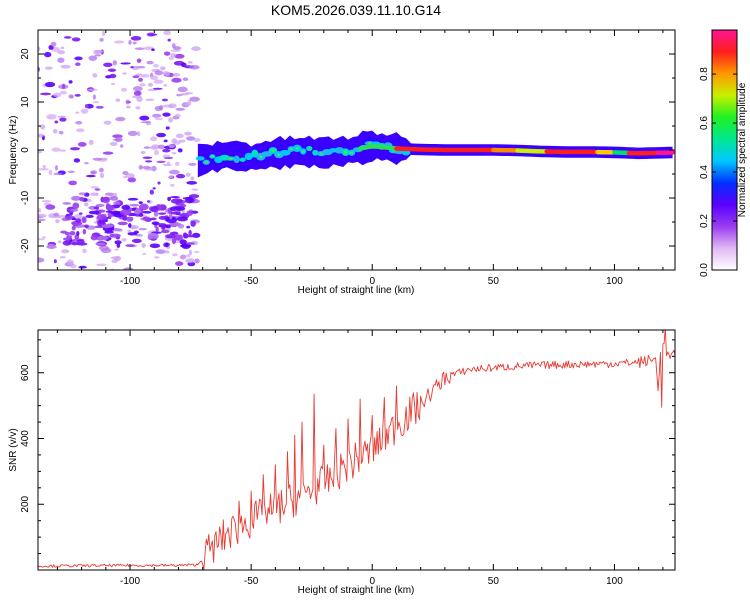 Image resolution: width=750 pixels, height=605 pixels. What do you see at coordinates (724, 150) in the screenshot?
I see `colorbar-gradient` at bounding box center [724, 150].